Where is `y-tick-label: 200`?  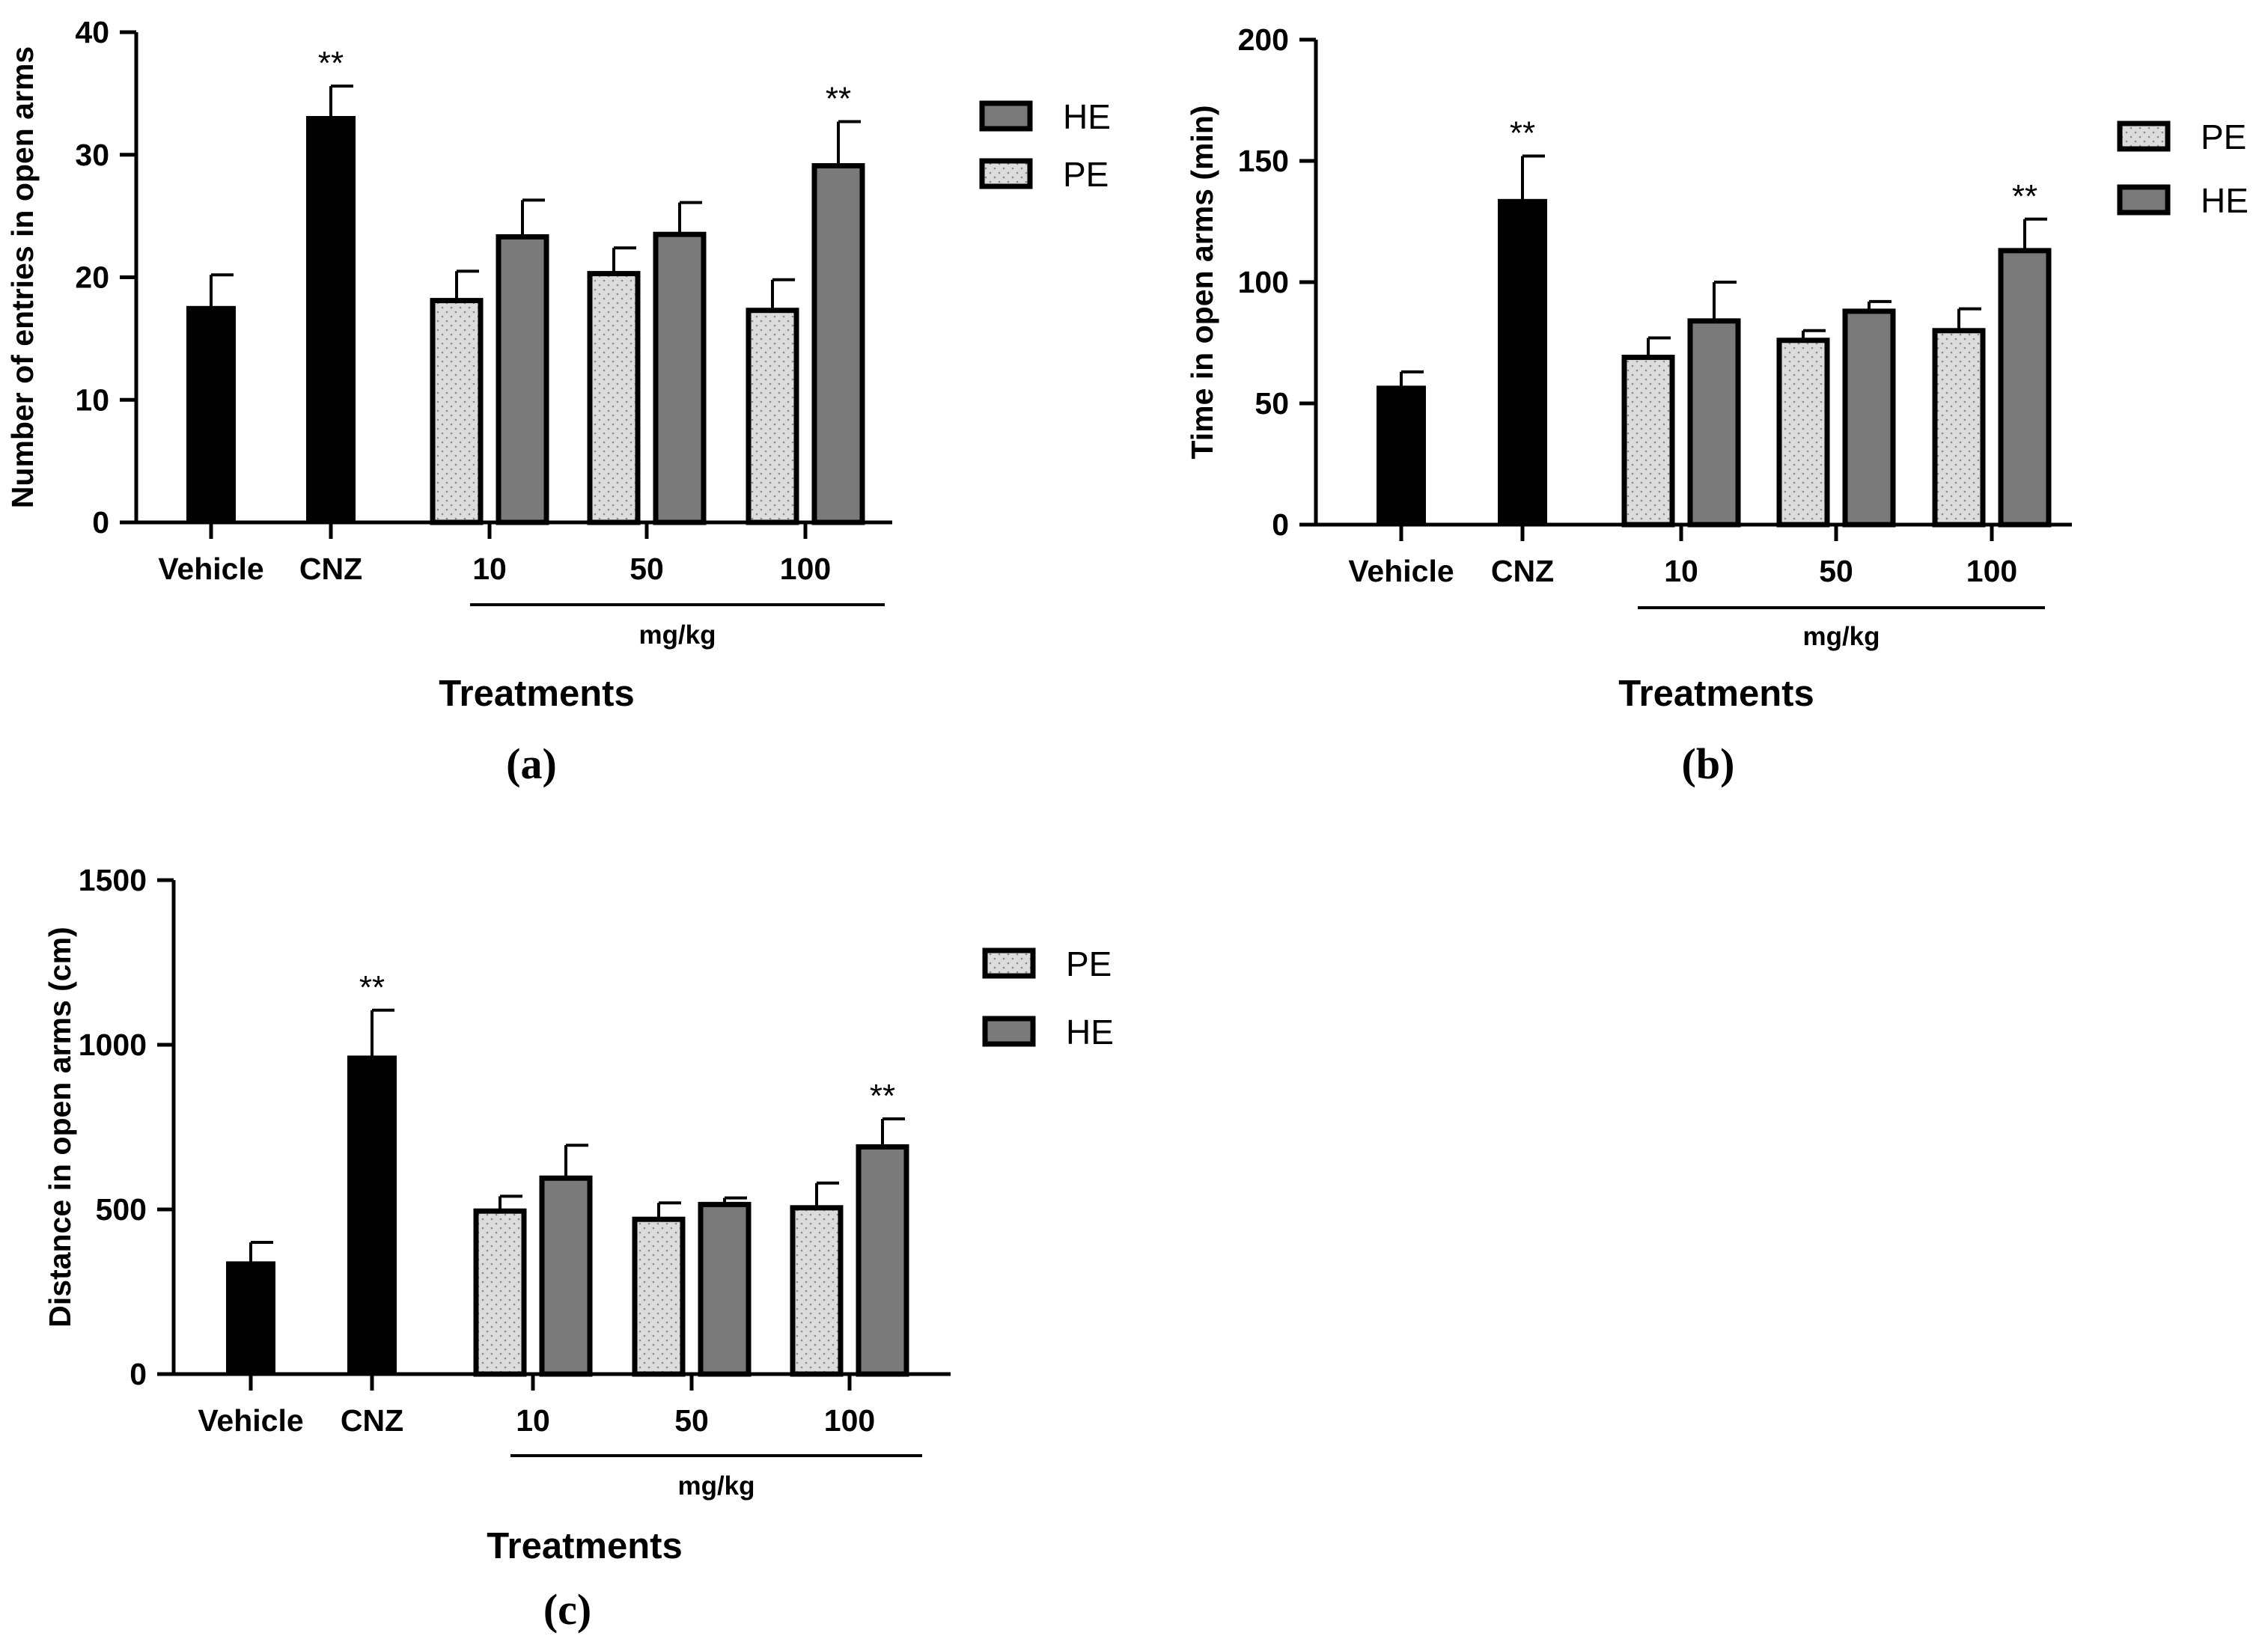
y-tick-label: 200 is located at coordinates (1263, 39).